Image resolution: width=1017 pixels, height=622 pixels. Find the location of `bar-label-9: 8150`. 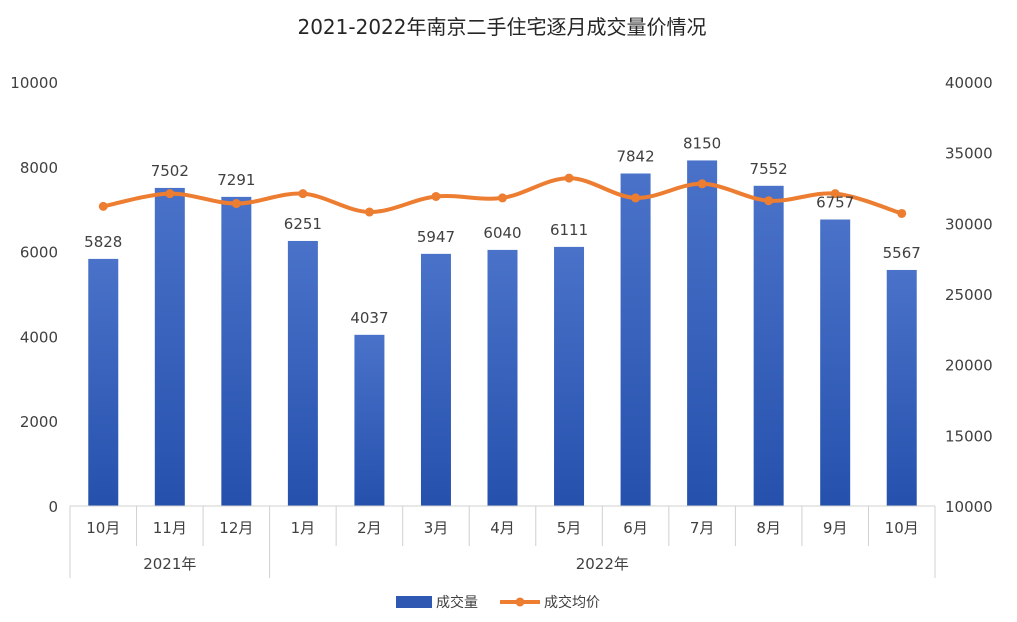

bar-label-9: 8150 is located at coordinates (702, 143).